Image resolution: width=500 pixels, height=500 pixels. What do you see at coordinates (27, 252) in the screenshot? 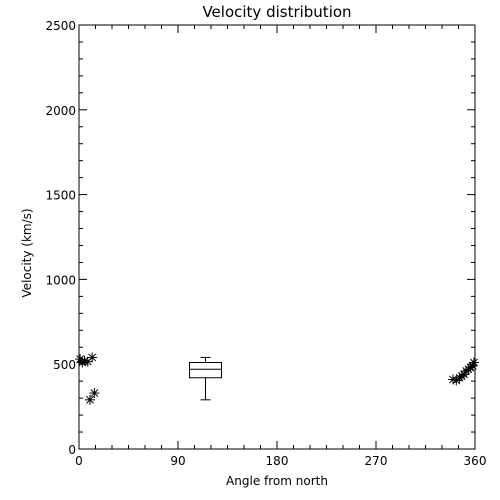
I see `y-axis-label: Velocity (km/s)` at bounding box center [27, 252].